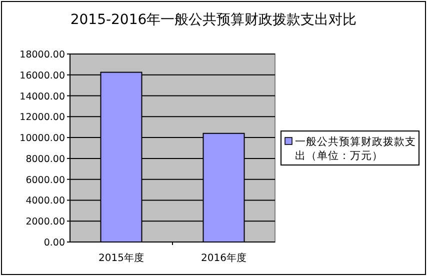  I want to click on chart-title: 2015-2016年一般公共预算财政拨款支出对比, so click(213, 20).